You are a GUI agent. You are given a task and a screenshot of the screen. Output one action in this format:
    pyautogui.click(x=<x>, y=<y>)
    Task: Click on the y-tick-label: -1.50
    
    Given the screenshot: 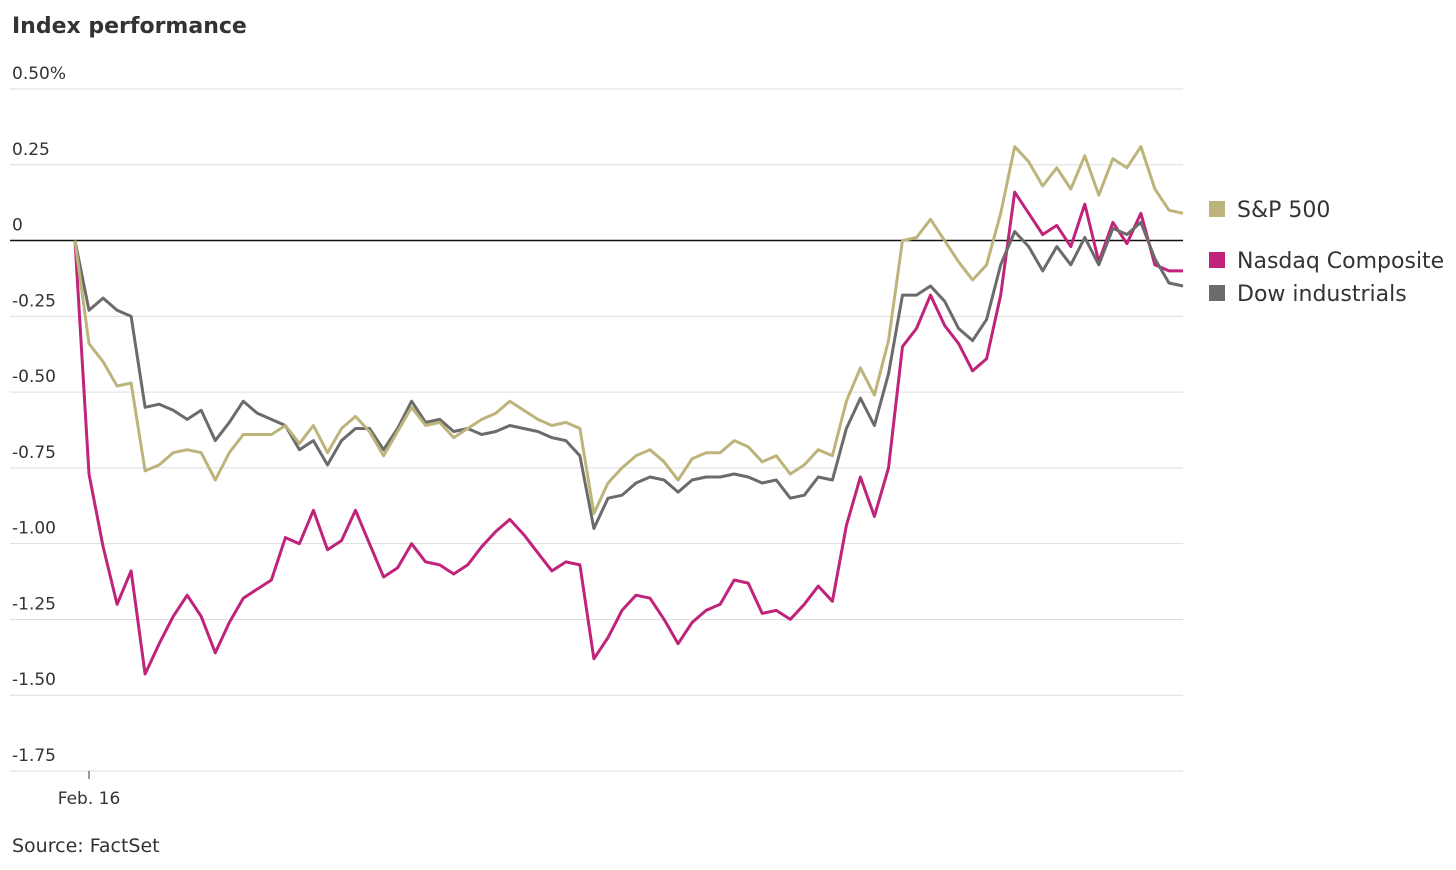 What is the action you would take?
    pyautogui.click(x=34, y=680)
    